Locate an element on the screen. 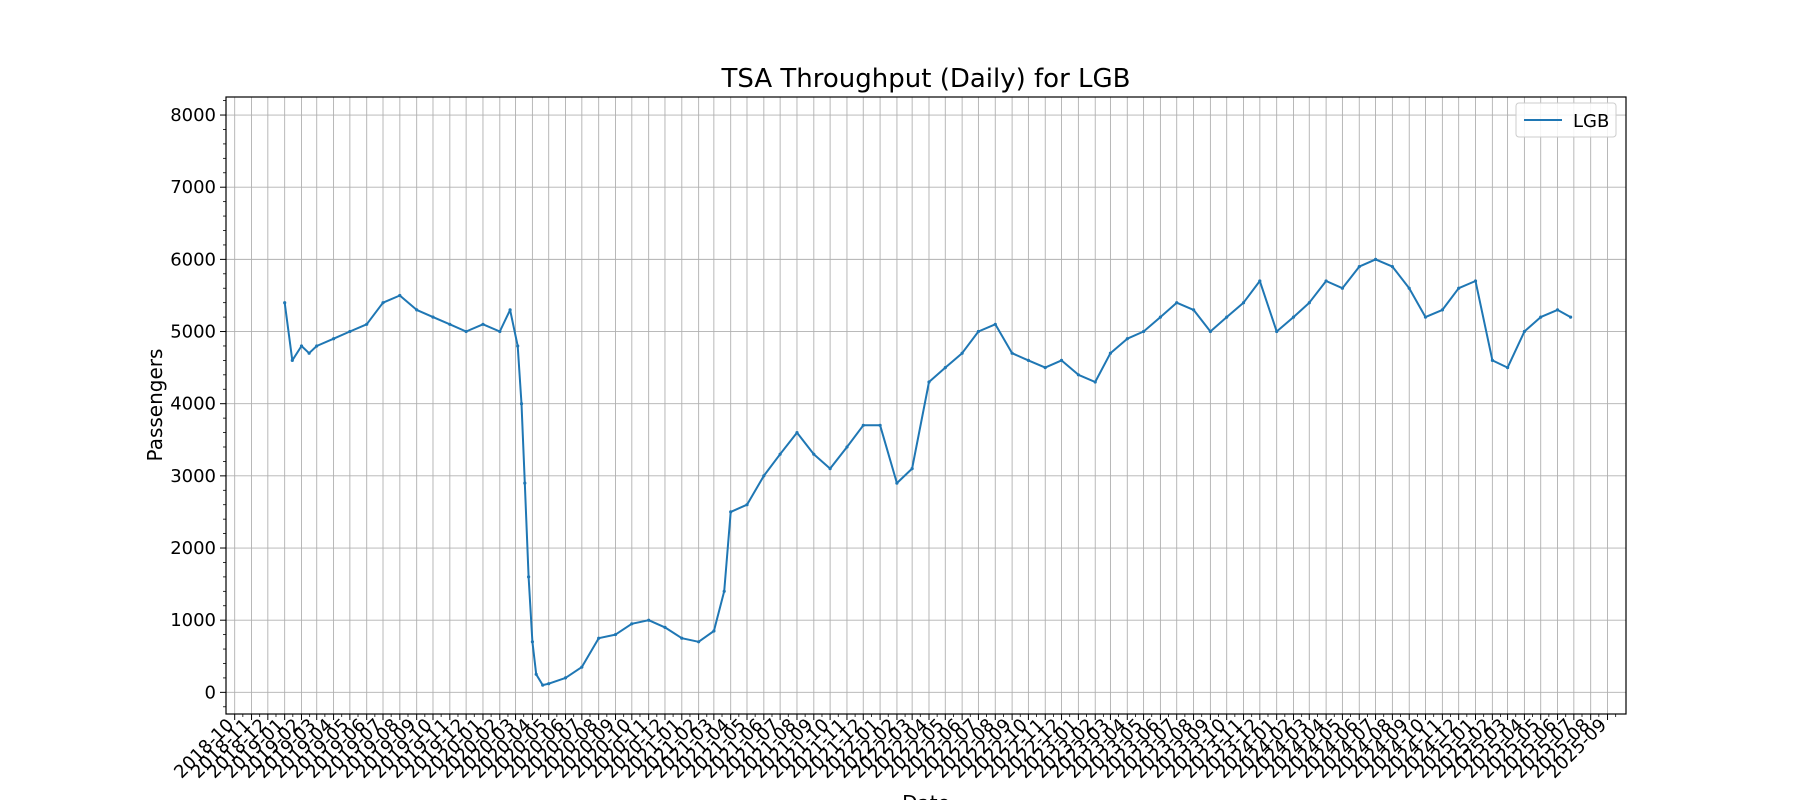 Image resolution: width=1800 pixels, height=800 pixels. legend-box is located at coordinates (1566, 120).